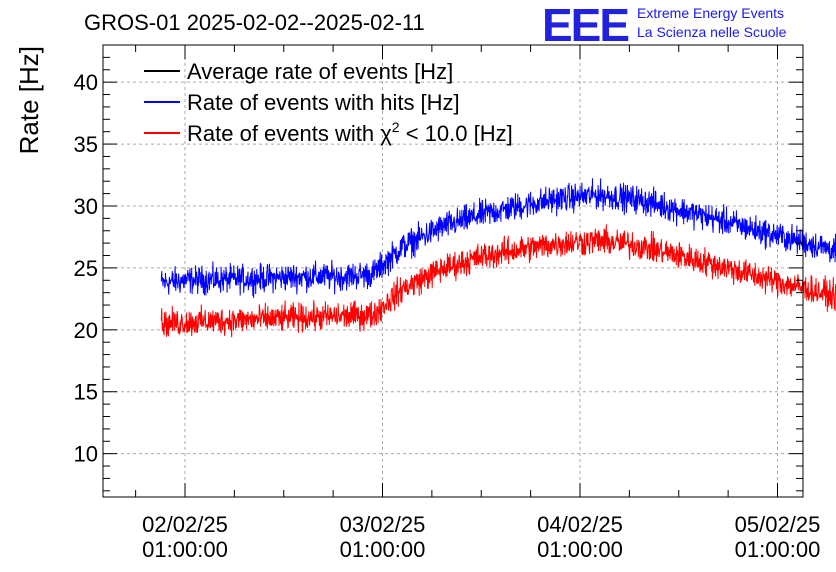  What do you see at coordinates (283, 133) in the screenshot?
I see `legend-chi2-prefix: Rate of events with` at bounding box center [283, 133].